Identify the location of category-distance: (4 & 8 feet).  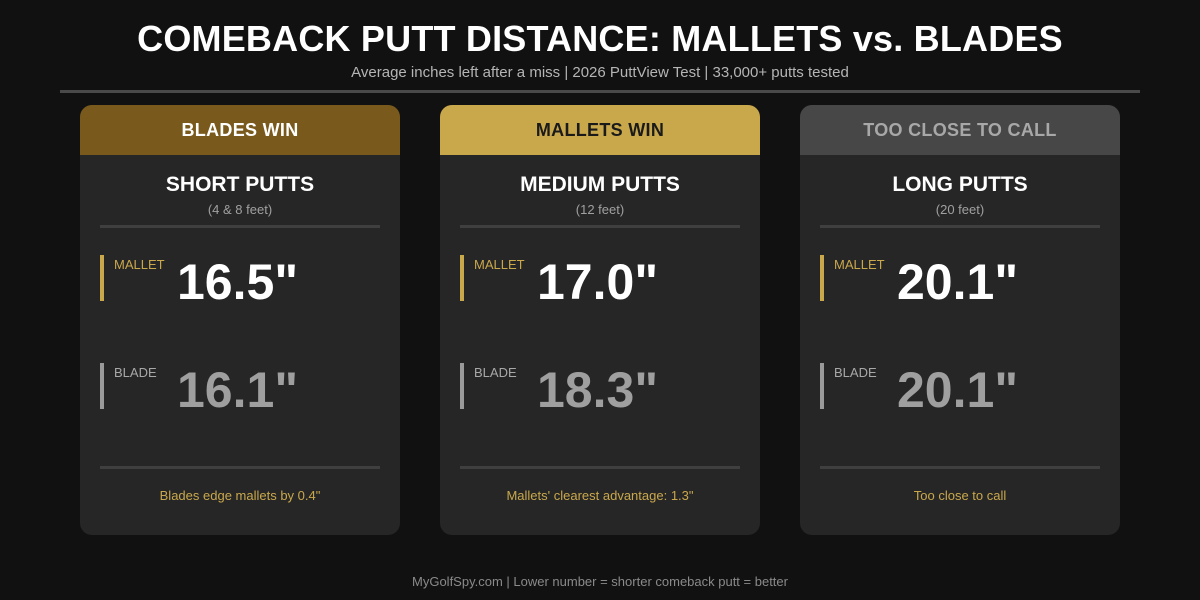
(240, 209).